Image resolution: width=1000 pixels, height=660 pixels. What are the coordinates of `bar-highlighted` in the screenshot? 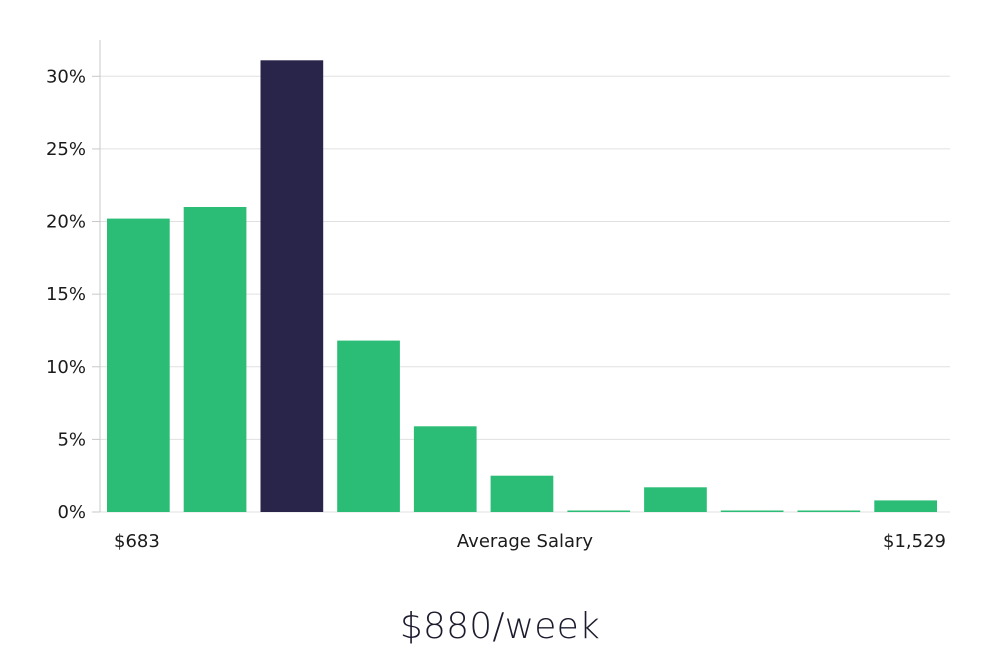 It's located at (292, 286).